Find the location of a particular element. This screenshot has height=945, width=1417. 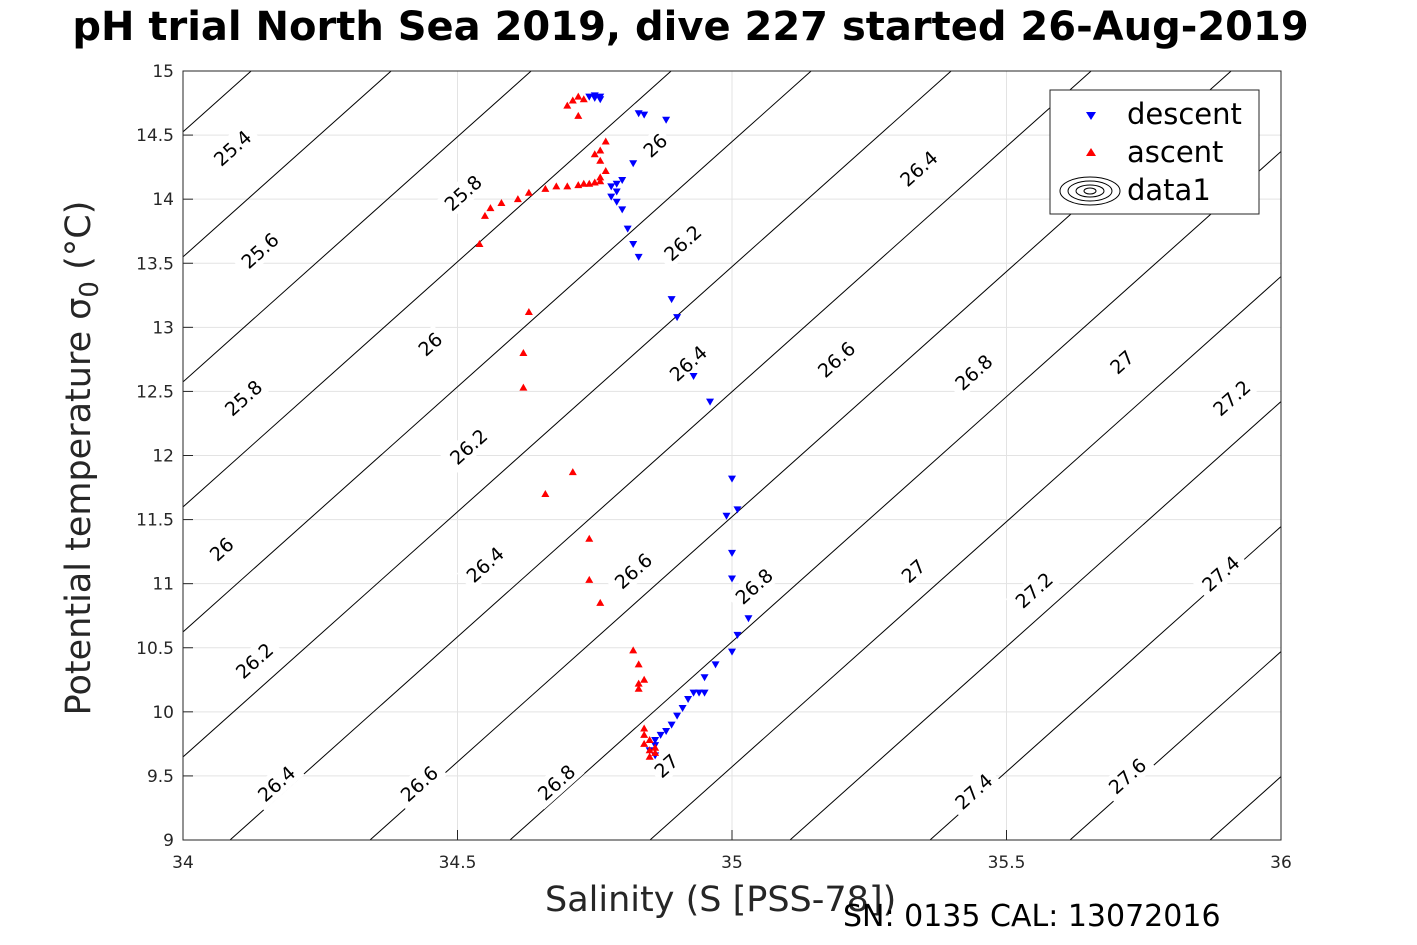

contour-label: 25.4 is located at coordinates (232, 147).